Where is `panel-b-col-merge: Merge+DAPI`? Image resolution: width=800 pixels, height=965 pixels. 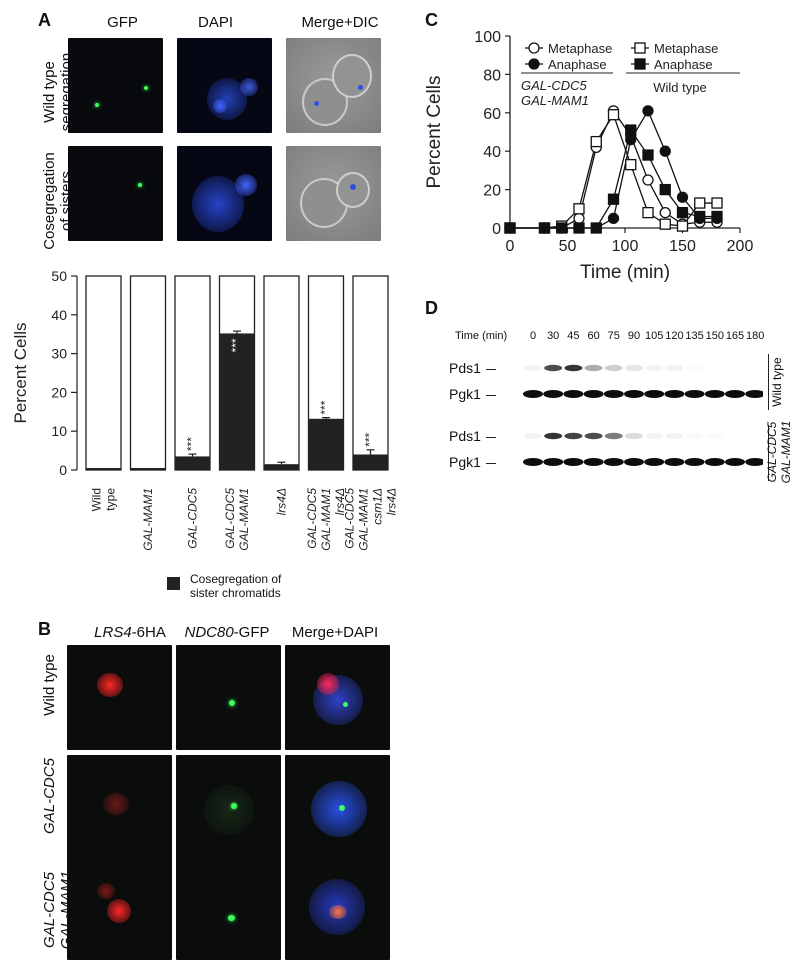
panel-b-col-merge: Merge+DAPI is located at coordinates (335, 632).